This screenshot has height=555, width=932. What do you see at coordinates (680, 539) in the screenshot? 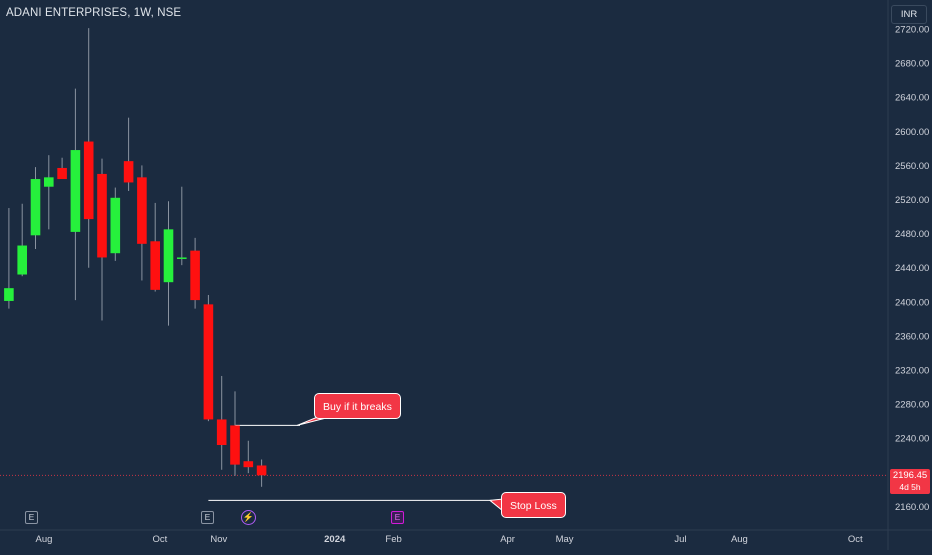
I see `time-tick-label: Jul` at bounding box center [680, 539].